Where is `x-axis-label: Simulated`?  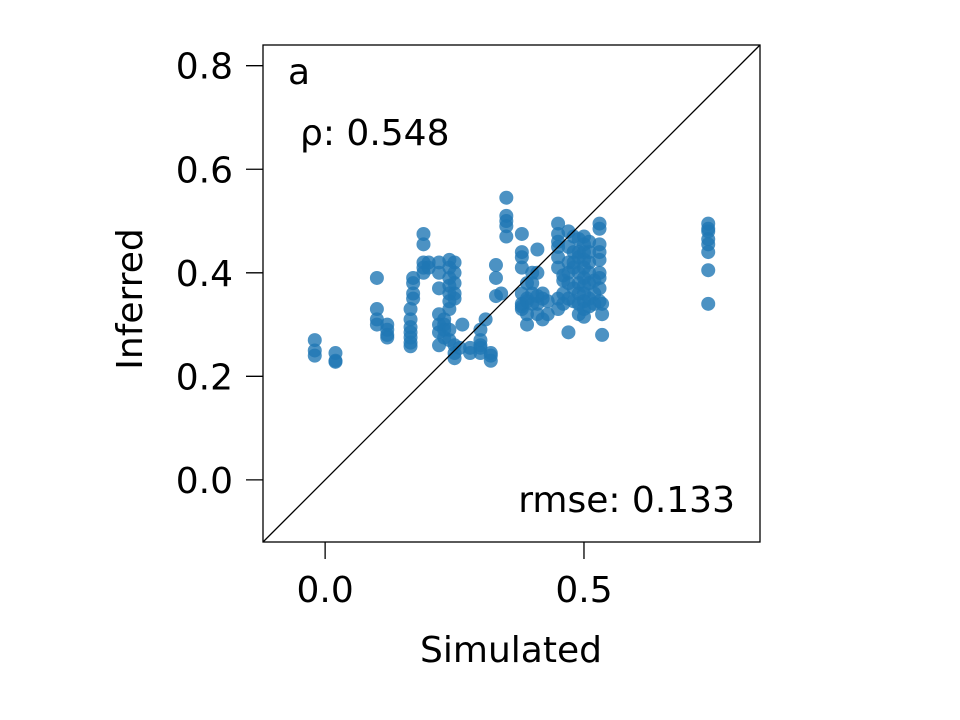 x-axis-label: Simulated is located at coordinates (511, 650).